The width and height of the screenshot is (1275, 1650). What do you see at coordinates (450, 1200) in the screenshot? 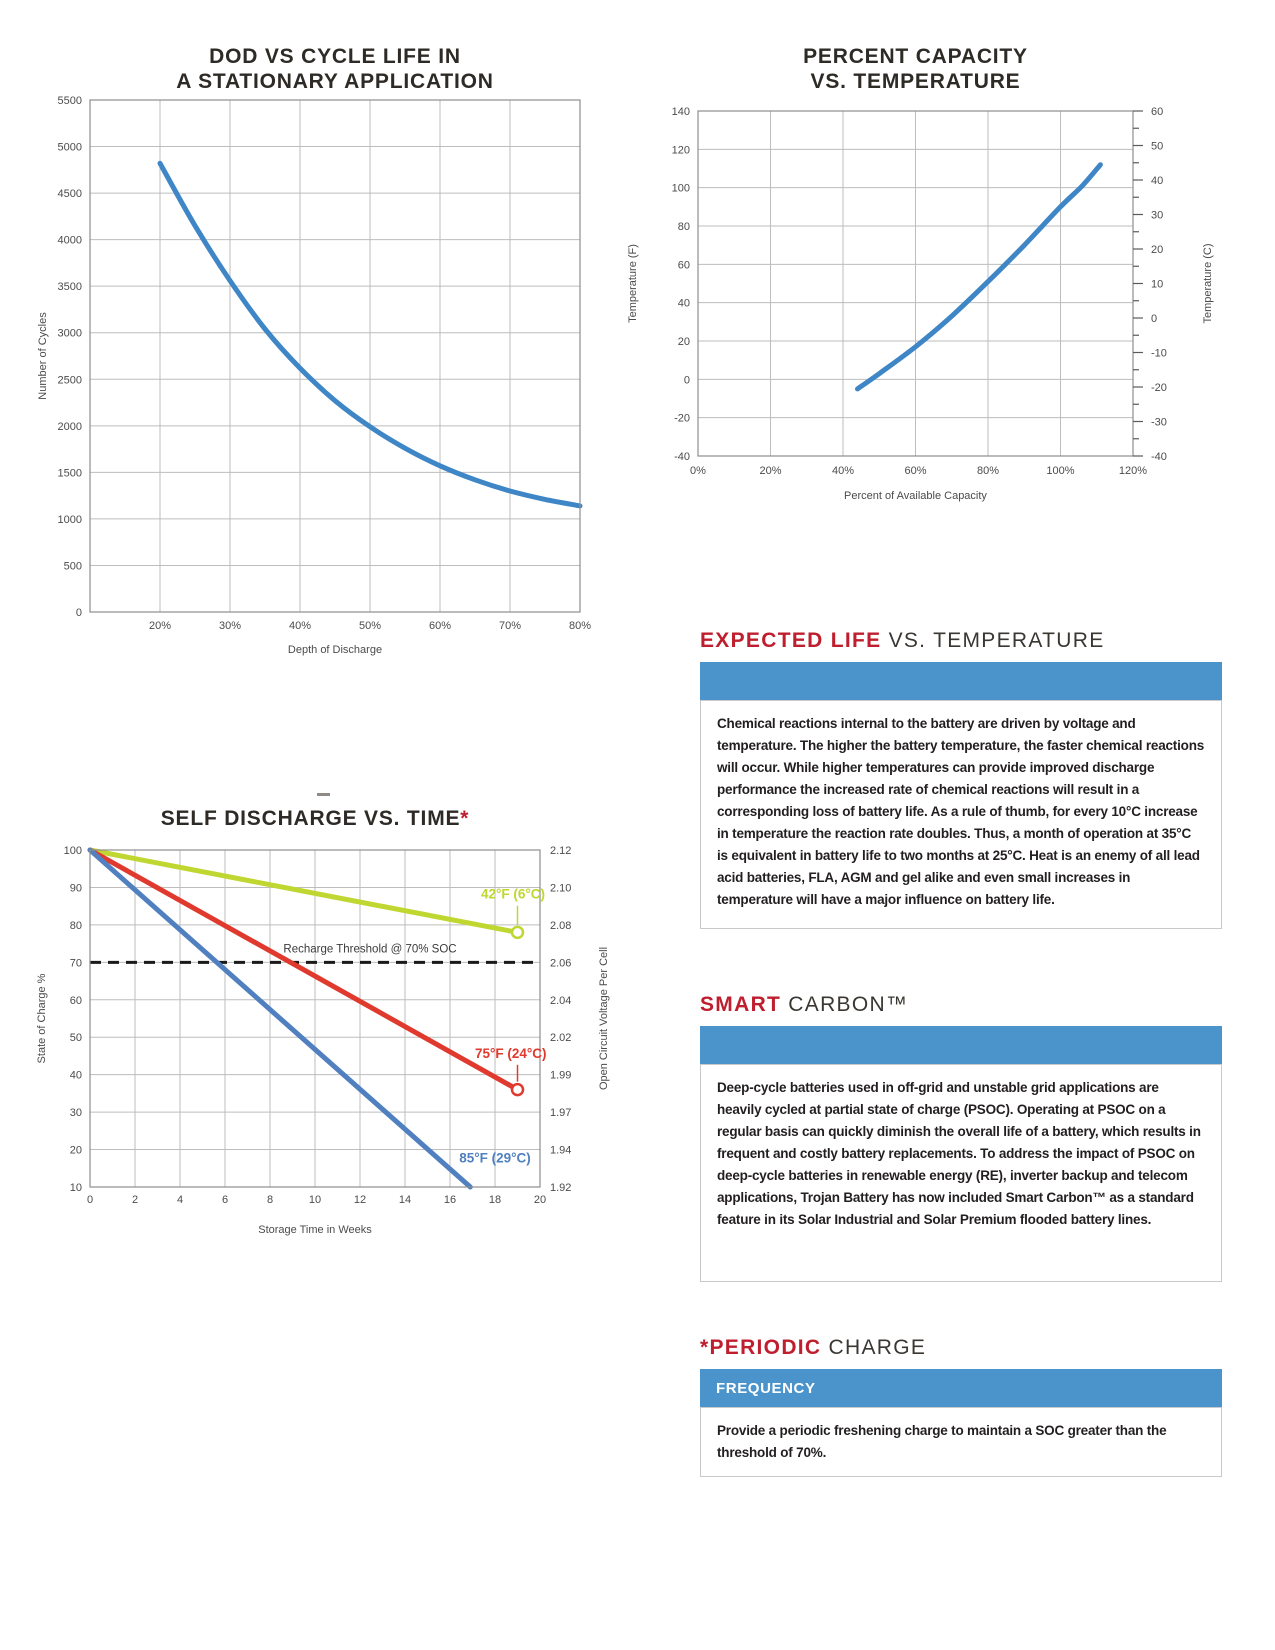
I see `tick-label: 16` at bounding box center [450, 1200].